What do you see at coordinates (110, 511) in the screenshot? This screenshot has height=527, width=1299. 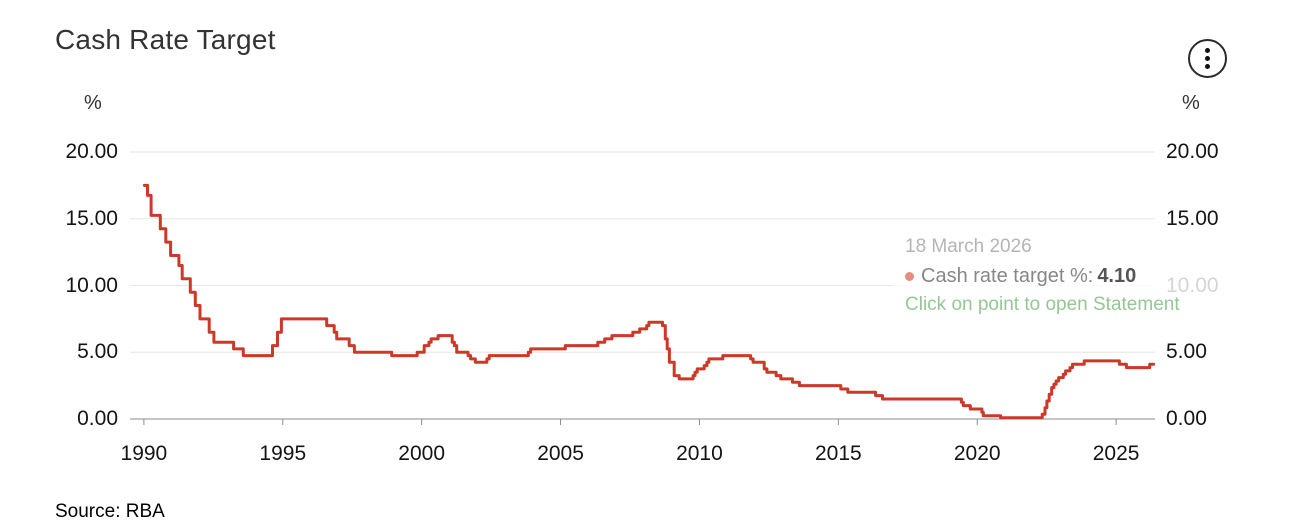 I see `source-attribution: Source: RBA` at bounding box center [110, 511].